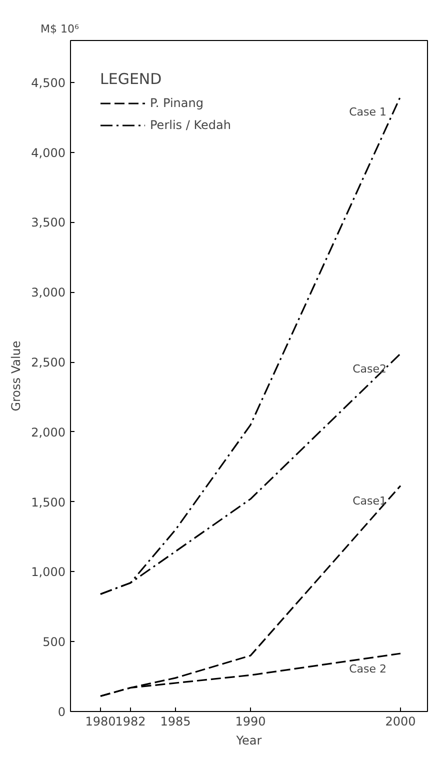 Image resolution: width=439 pixels, height=771 pixels. Describe the element at coordinates (48, 293) in the screenshot. I see `y-tick-label: 3,000` at that location.